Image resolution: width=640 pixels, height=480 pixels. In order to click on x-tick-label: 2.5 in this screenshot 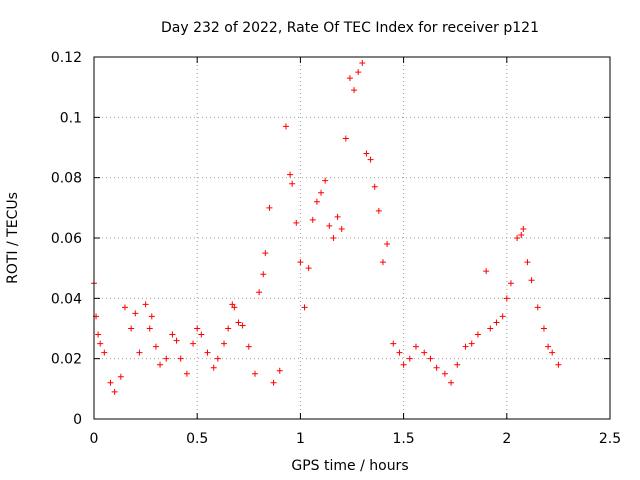, I will do `click(610, 439)`.